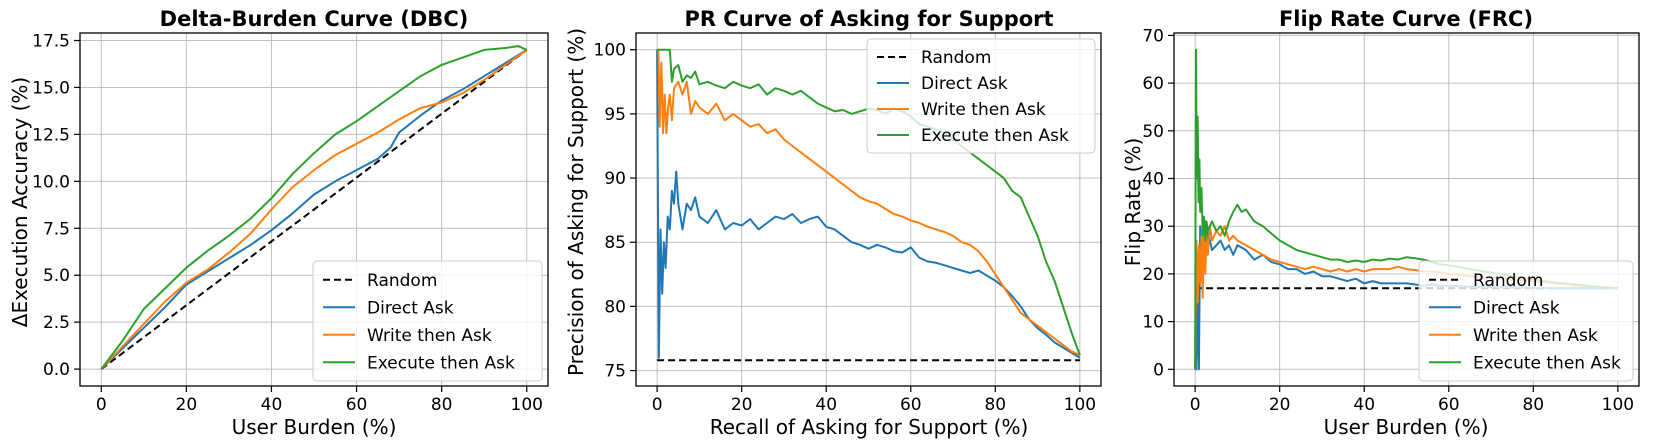 The image size is (1661, 448). Describe the element at coordinates (868, 19) in the screenshot. I see `pr-chart-title: PR Curve of Asking for Support` at that location.